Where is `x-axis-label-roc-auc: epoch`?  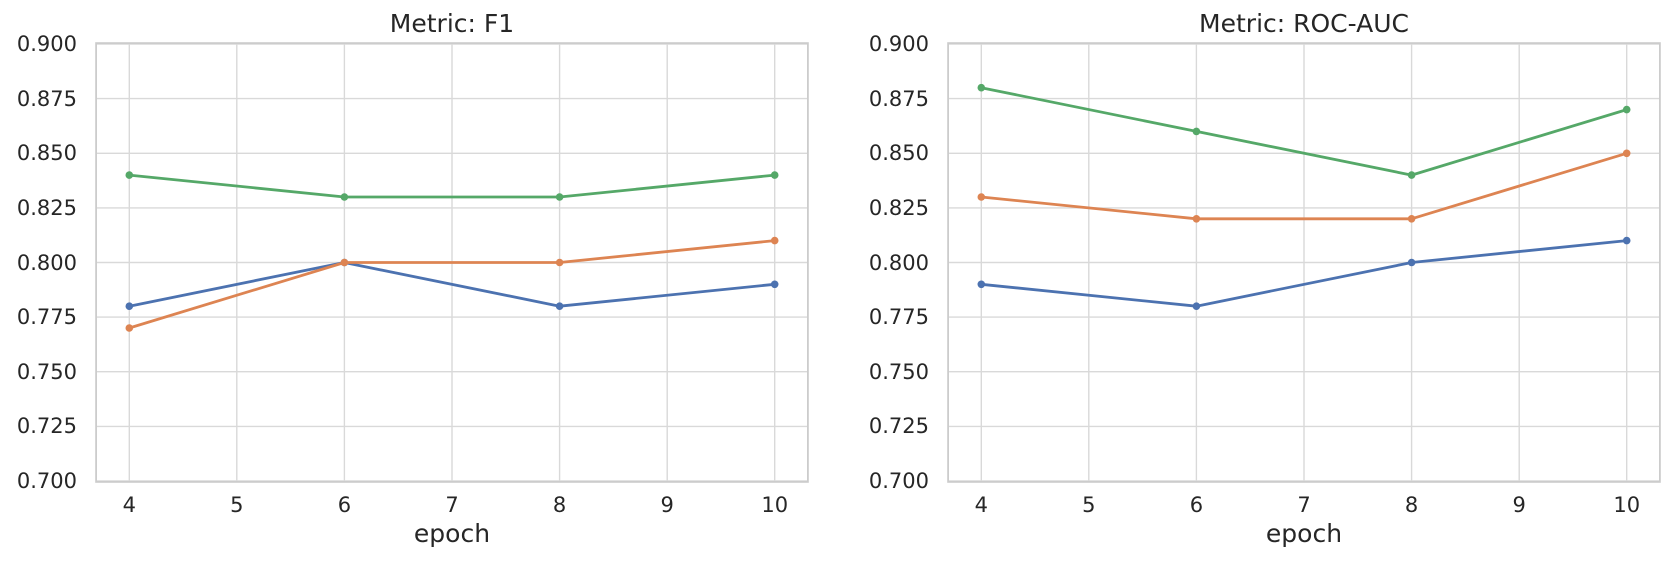
x-axis-label-roc-auc: epoch is located at coordinates (1304, 533).